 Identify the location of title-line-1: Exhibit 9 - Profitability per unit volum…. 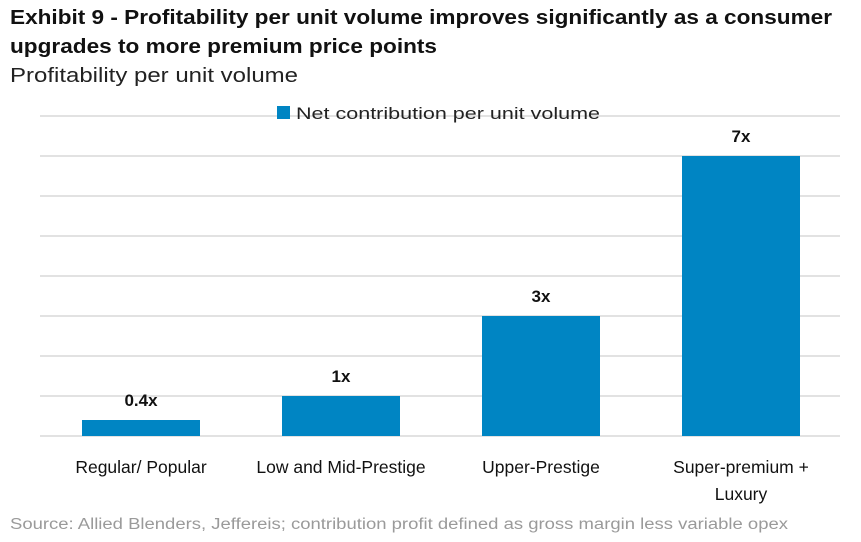
(421, 18).